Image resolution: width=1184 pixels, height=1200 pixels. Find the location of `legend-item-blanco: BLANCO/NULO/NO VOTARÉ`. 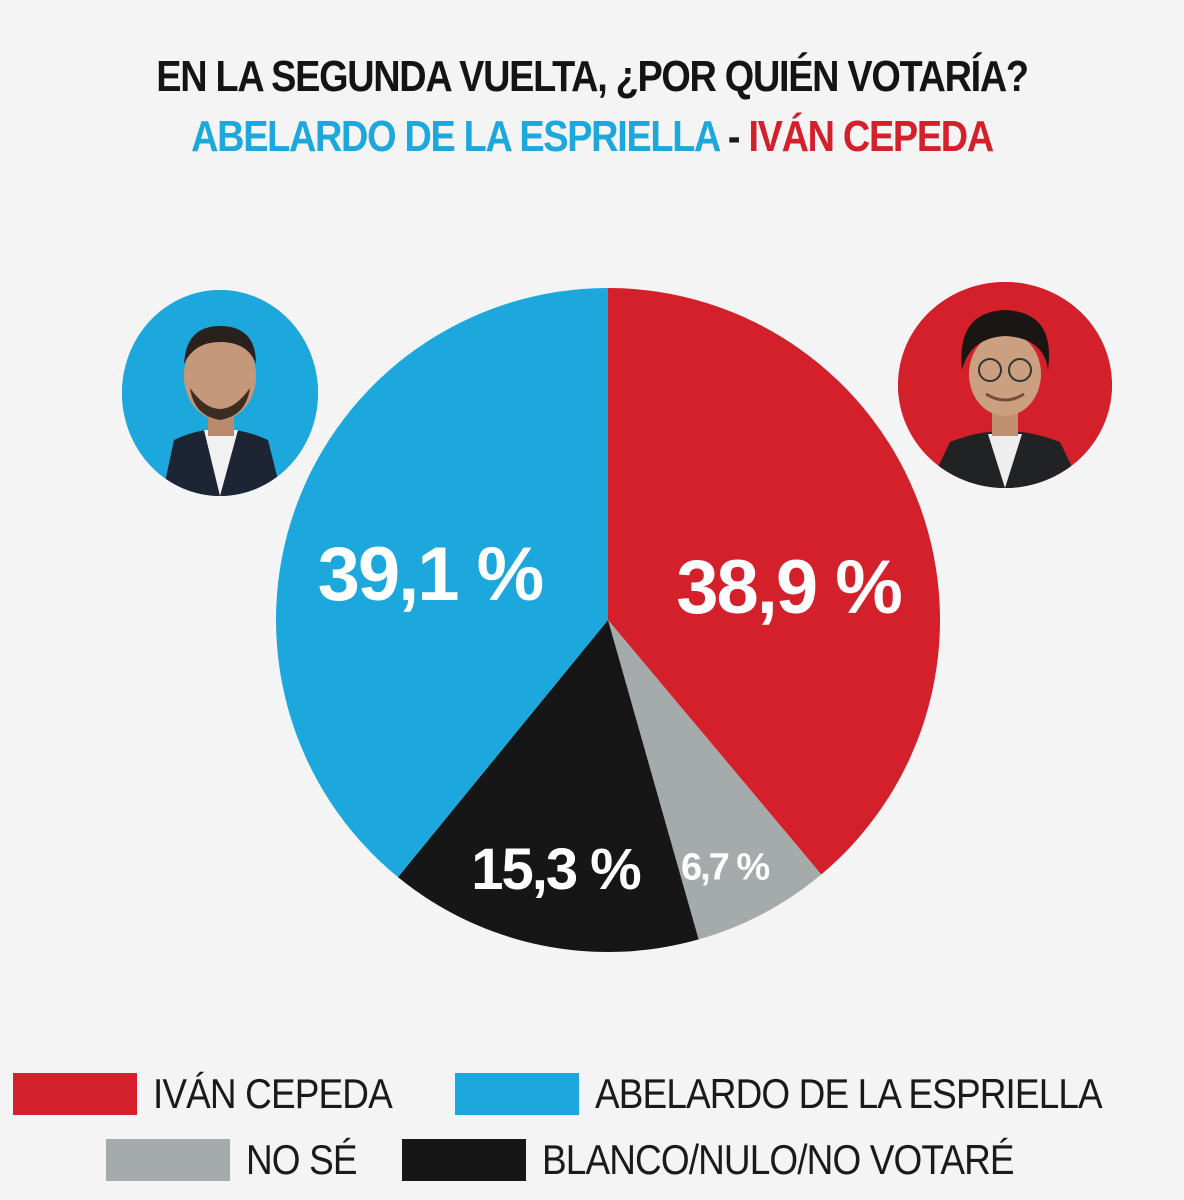

legend-item-blanco: BLANCO/NULO/NO VOTARÉ is located at coordinates (739, 1160).